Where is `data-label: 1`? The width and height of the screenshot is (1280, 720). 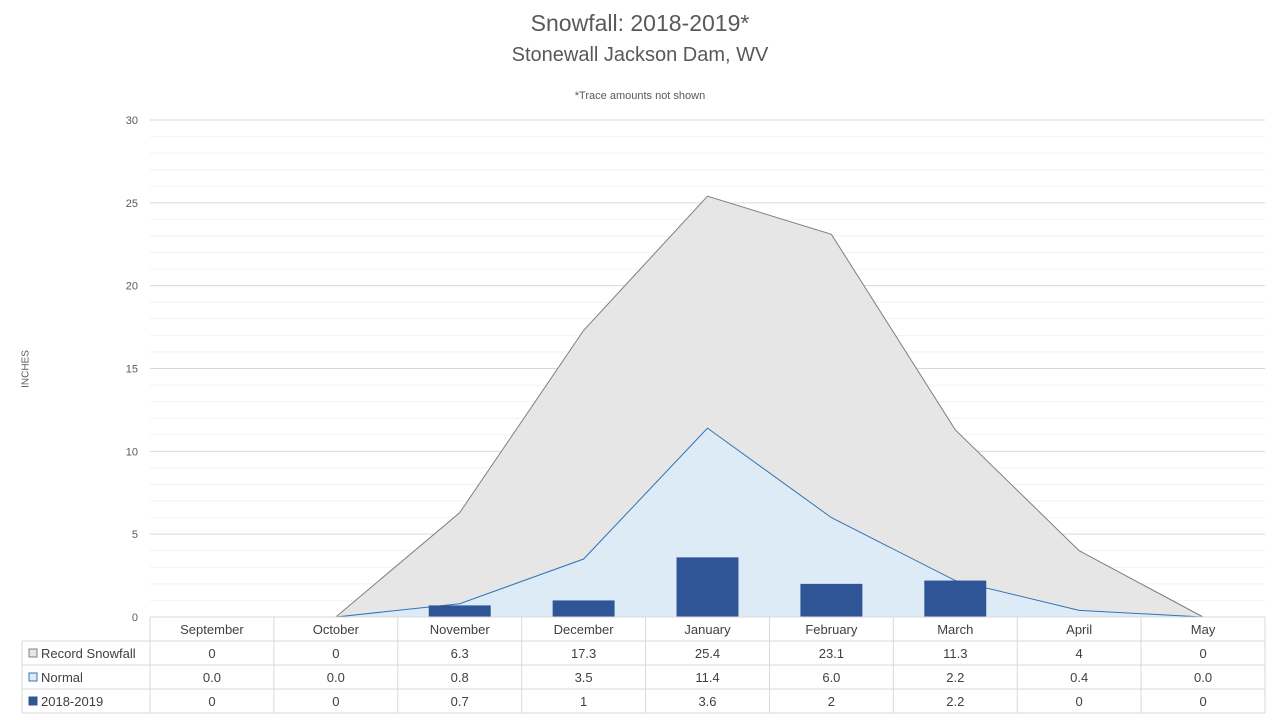
data-label: 1 is located at coordinates (583, 701).